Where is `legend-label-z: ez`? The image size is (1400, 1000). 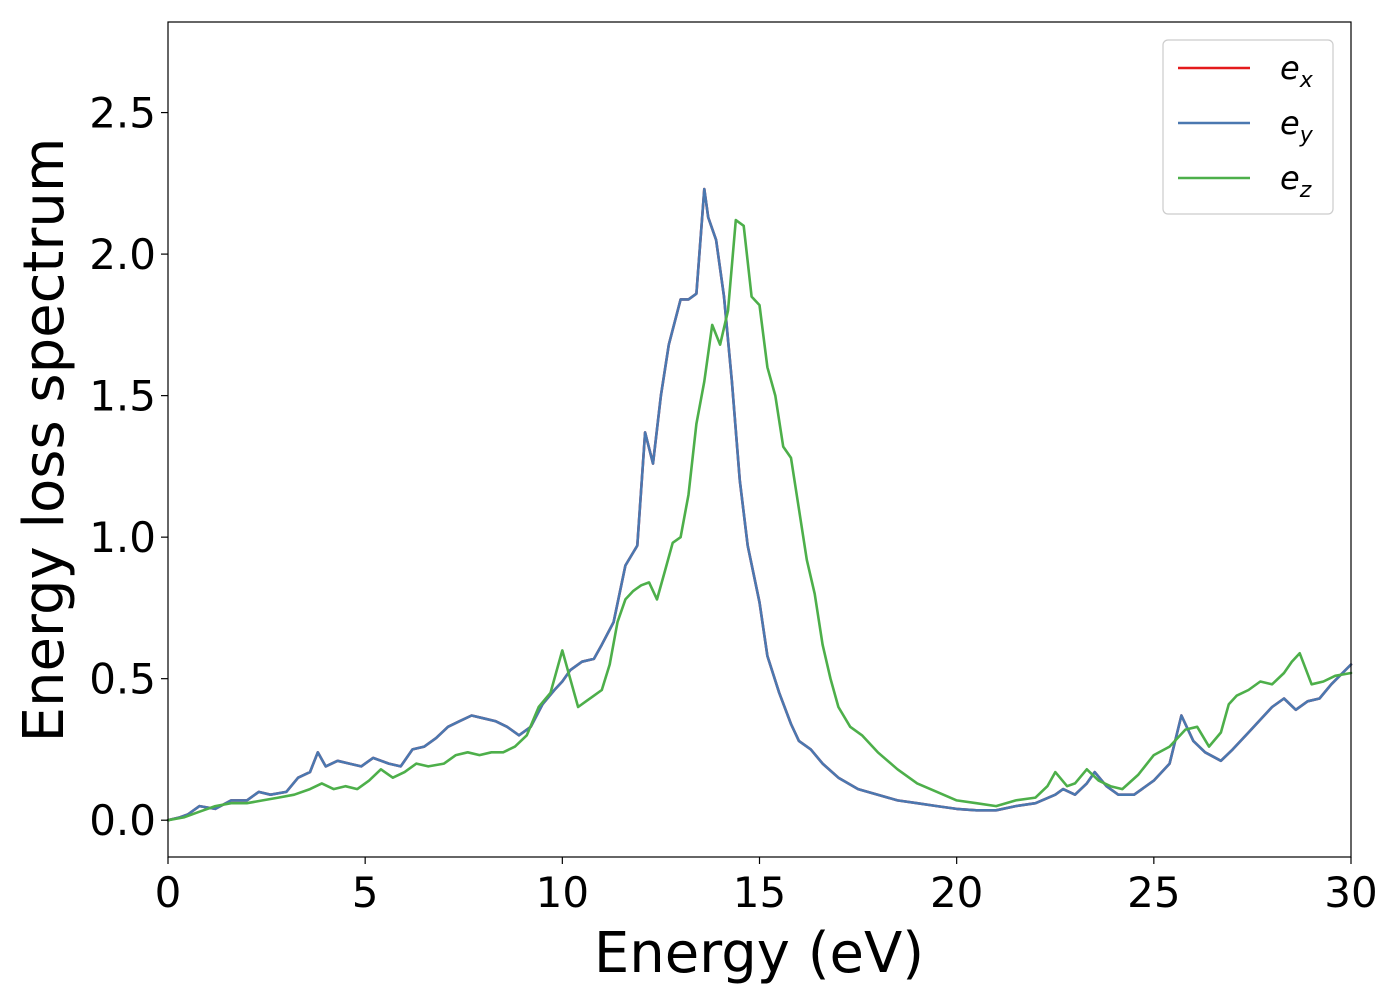 legend-label-z: ez is located at coordinates (1296, 181).